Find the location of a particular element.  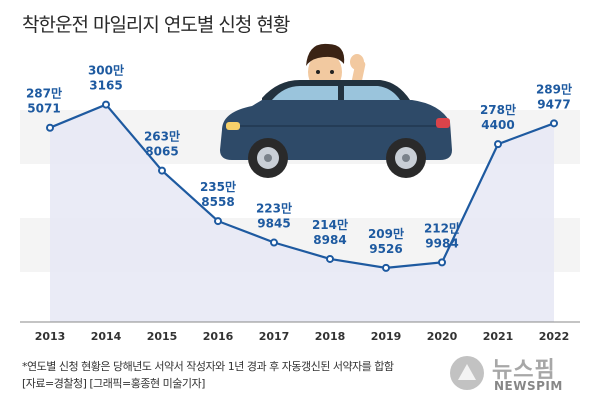

data-label-2018-sub: 8984 is located at coordinates (329, 240).